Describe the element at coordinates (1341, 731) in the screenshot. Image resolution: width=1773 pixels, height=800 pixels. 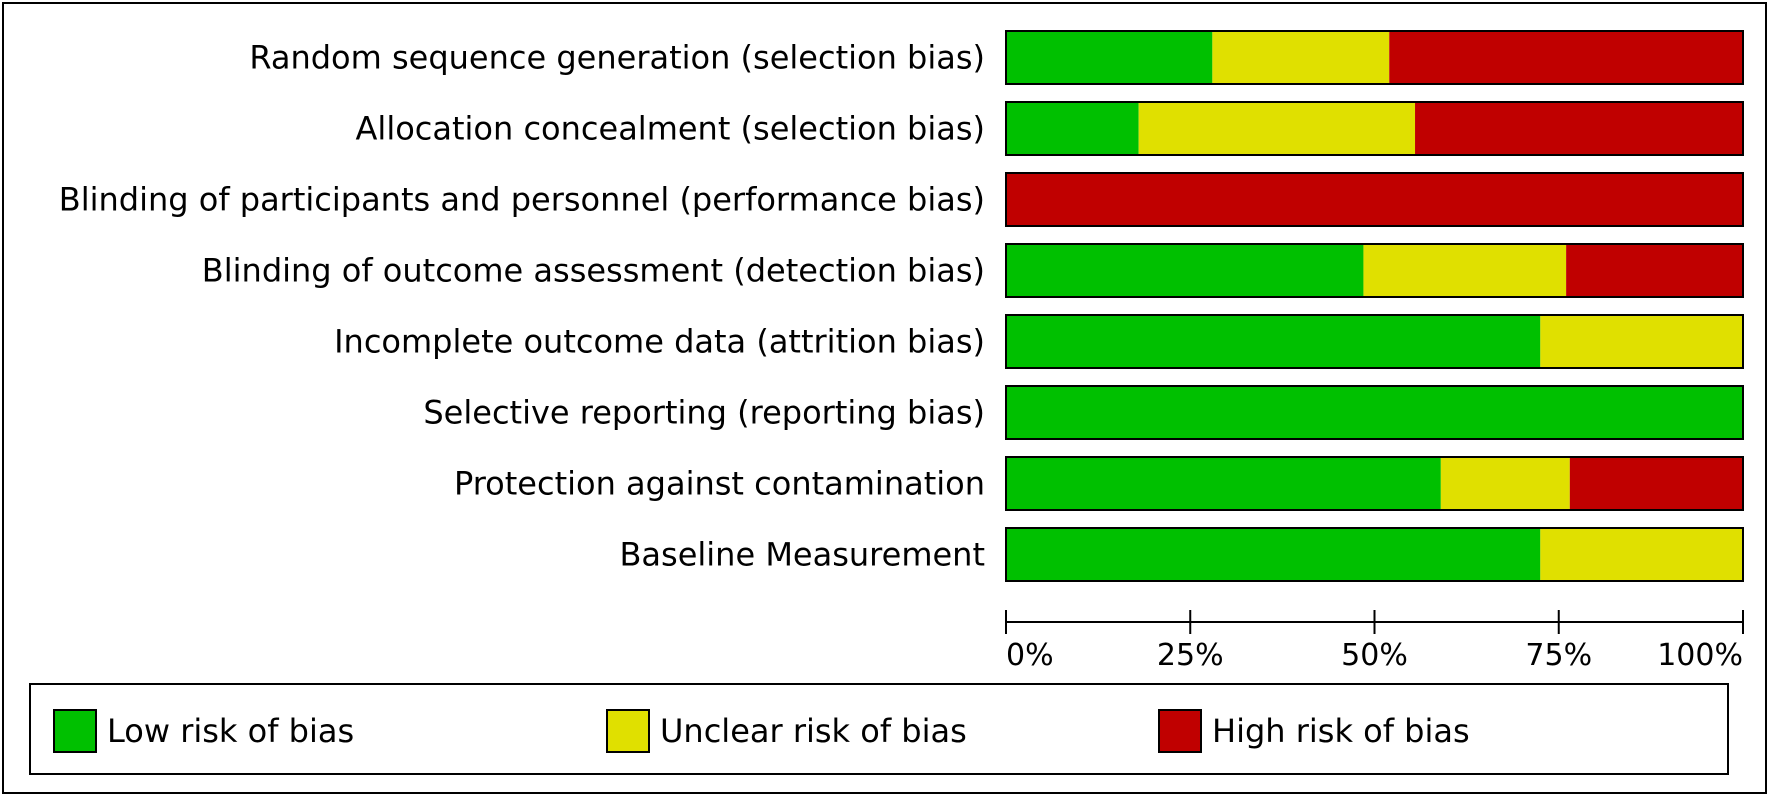
I see `legend-label-high: High risk of bias` at that location.